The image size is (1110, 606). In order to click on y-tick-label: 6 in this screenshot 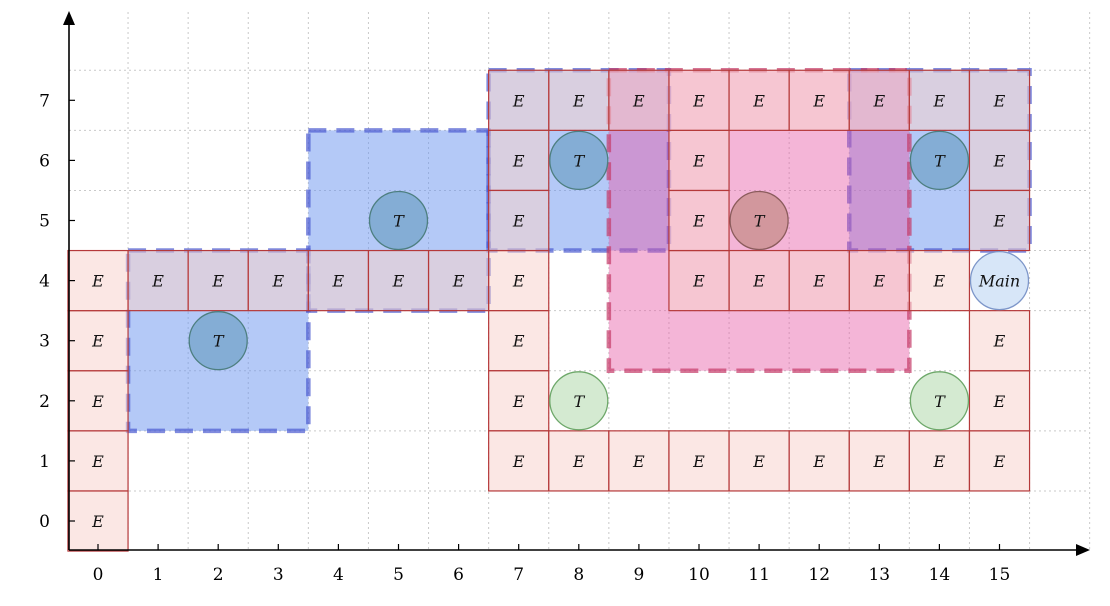, I will do `click(44, 161)`.